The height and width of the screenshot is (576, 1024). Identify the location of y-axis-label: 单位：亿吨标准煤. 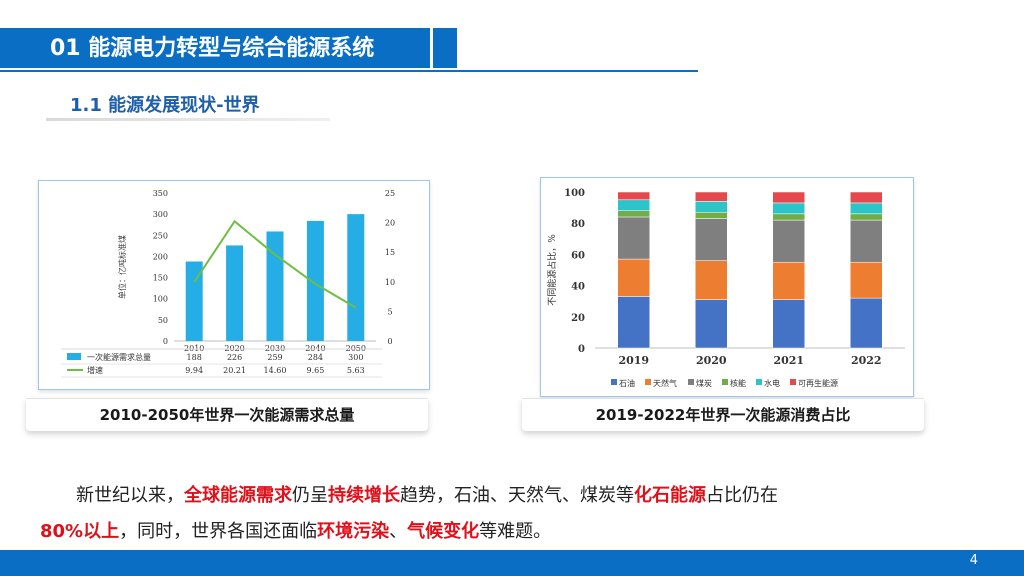
(122, 267).